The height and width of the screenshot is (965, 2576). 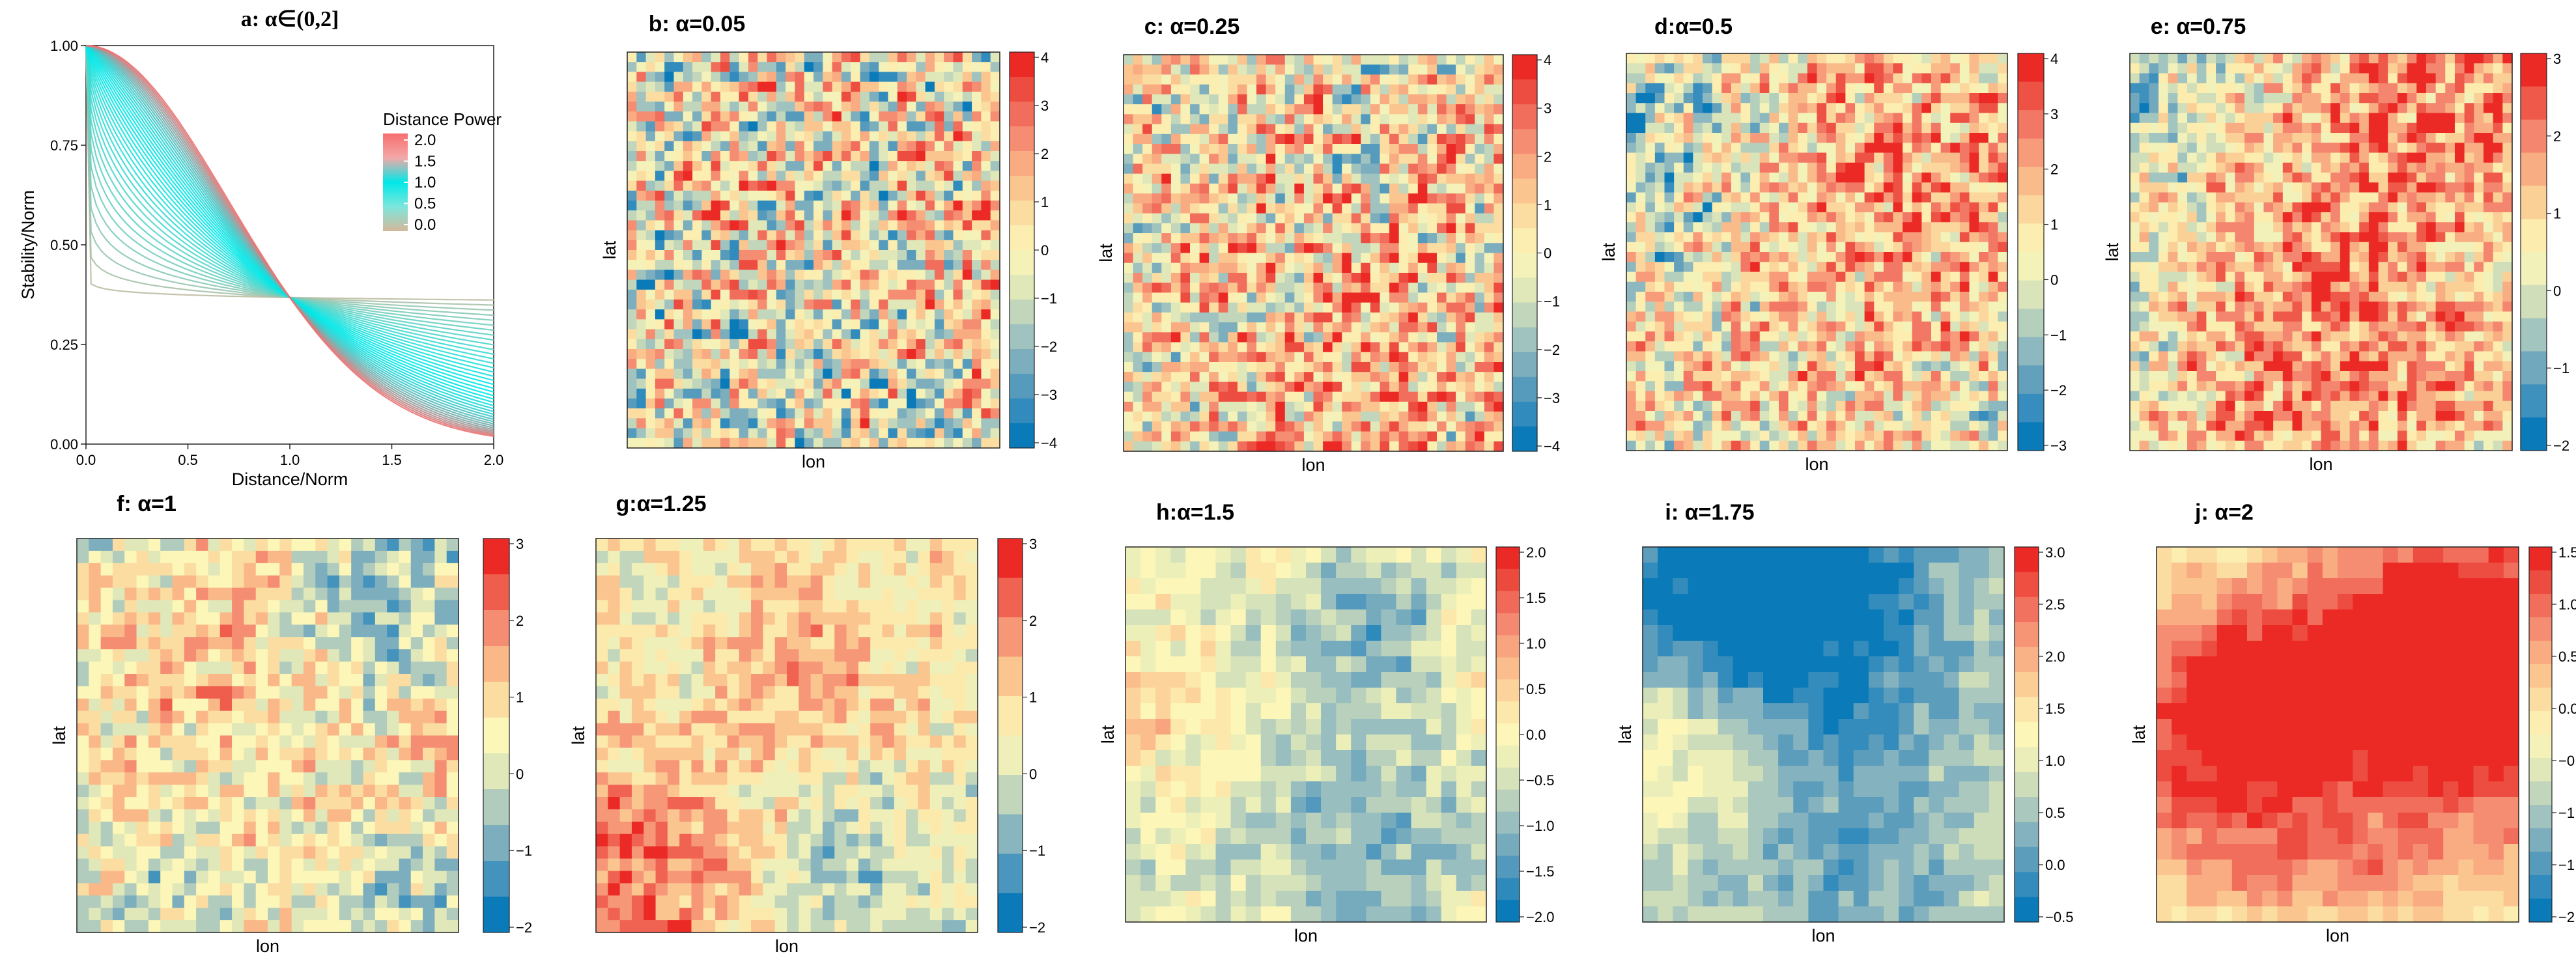 What do you see at coordinates (1045, 154) in the screenshot?
I see `colorbar-tick-label: 2` at bounding box center [1045, 154].